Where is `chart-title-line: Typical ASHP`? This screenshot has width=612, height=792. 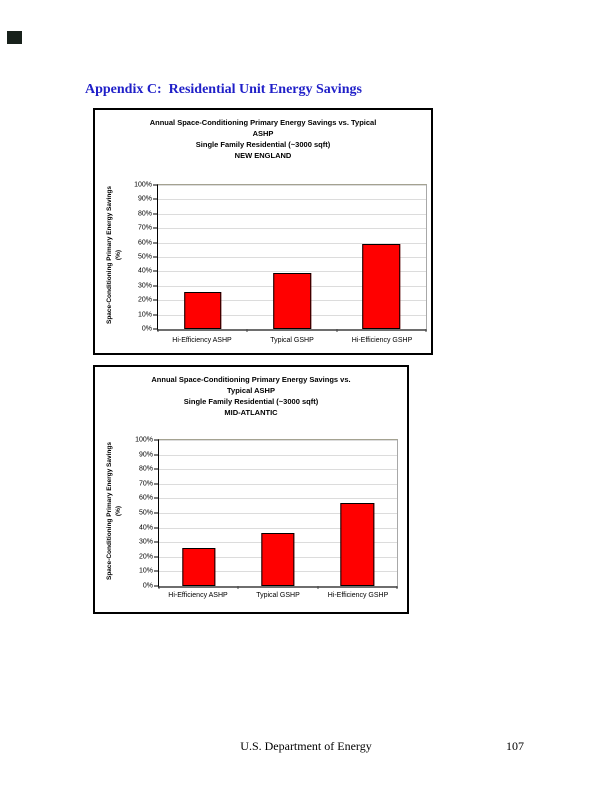
chart-title-line: Typical ASHP is located at coordinates (251, 390).